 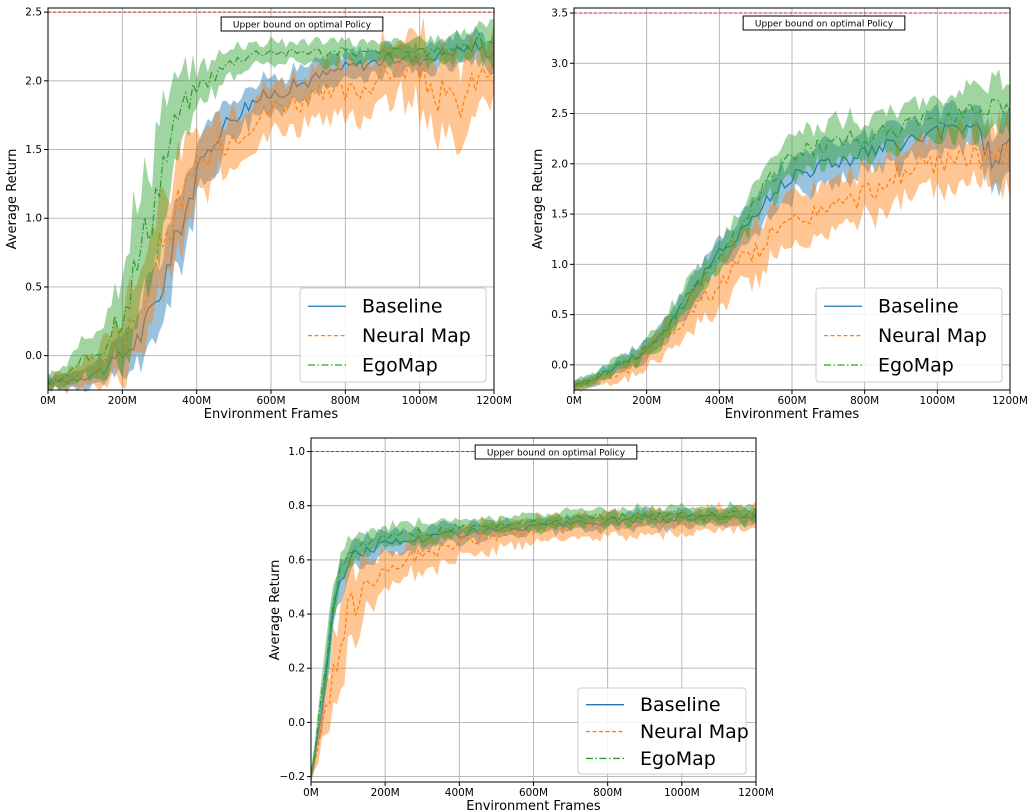 I want to click on y-tick-label: 0.4, so click(x=296, y=615).